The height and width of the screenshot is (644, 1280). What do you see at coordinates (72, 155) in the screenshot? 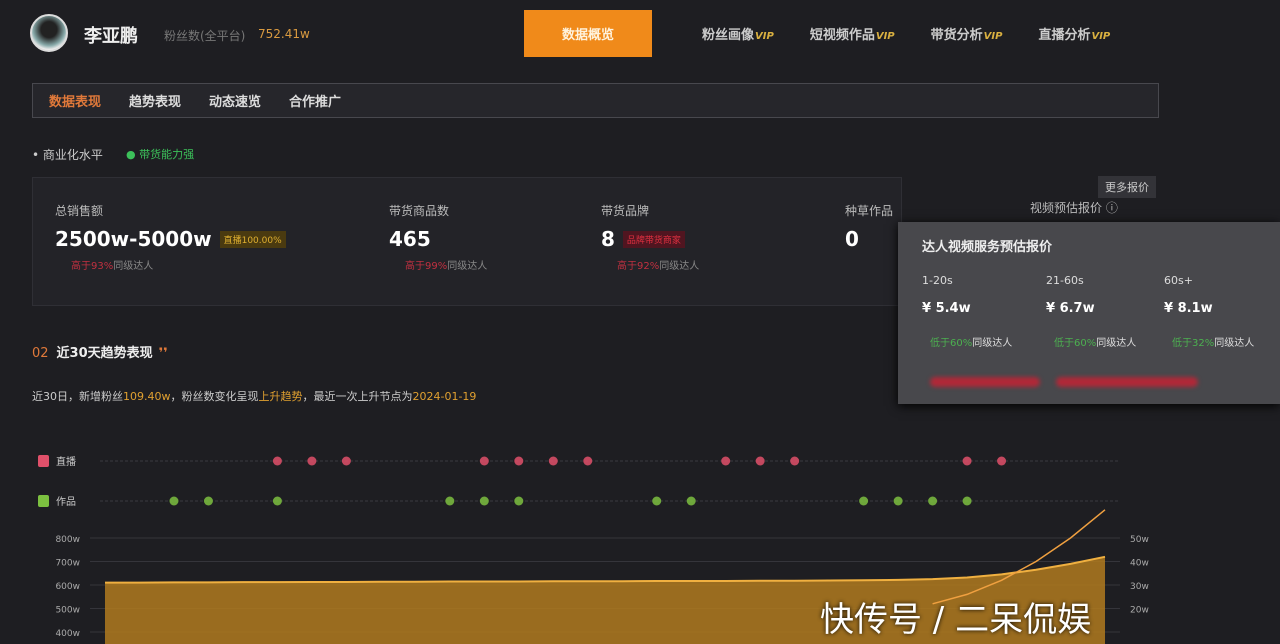
I see `label: 商业化水平` at bounding box center [72, 155].